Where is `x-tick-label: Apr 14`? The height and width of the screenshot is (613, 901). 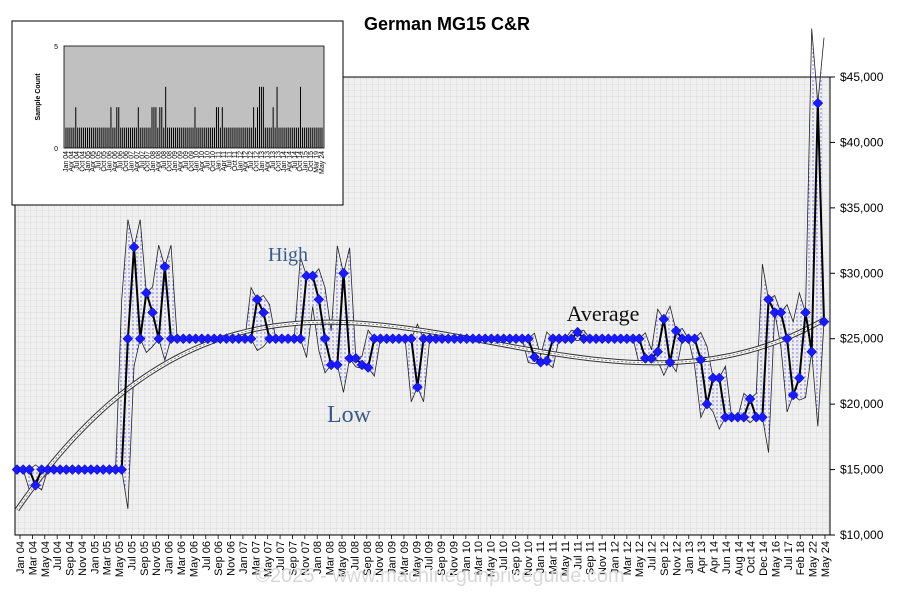 x-tick-label: Apr 14 is located at coordinates (715, 557).